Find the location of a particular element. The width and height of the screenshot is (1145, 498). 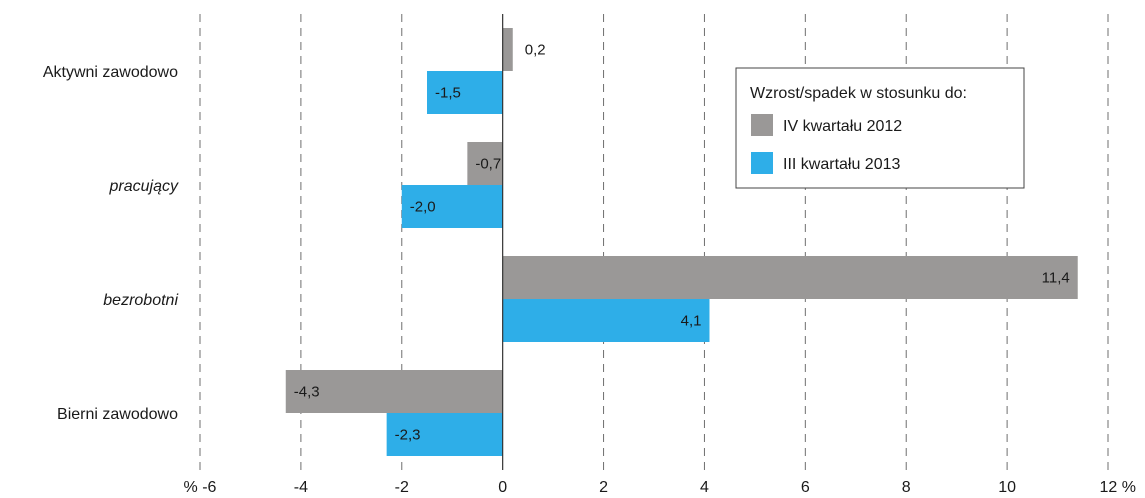

x-tick-label: 0 is located at coordinates (502, 487).